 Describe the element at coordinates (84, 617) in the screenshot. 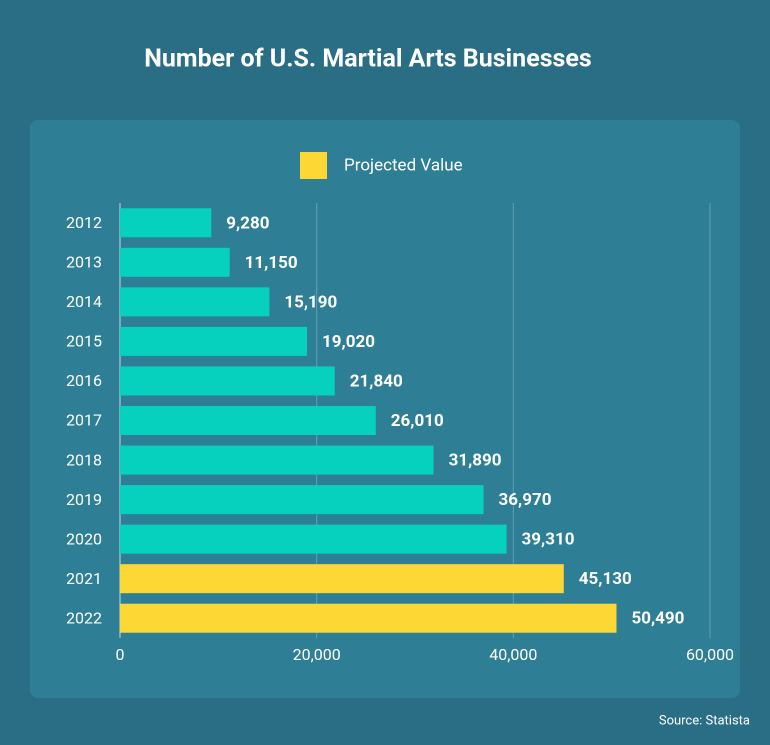

I see `y-tick-label: 2022` at that location.